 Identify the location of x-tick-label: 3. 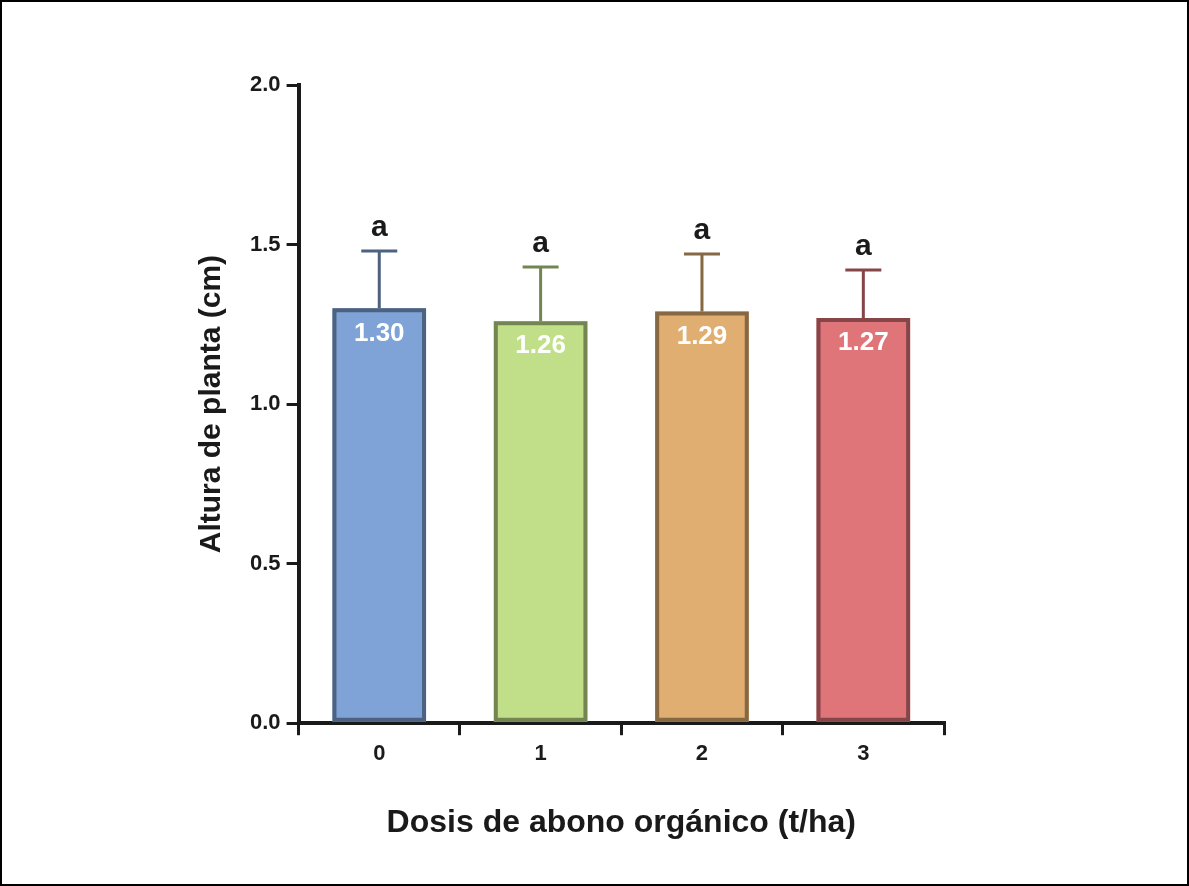
(863, 753).